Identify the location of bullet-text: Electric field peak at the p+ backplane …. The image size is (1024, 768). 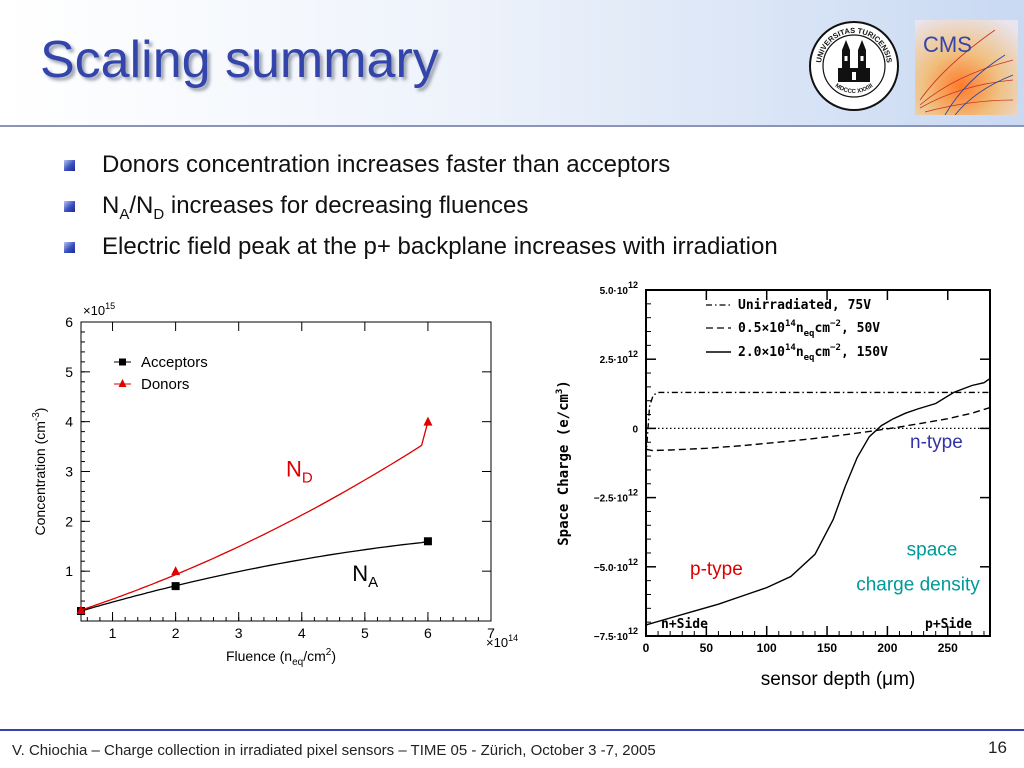
(440, 246).